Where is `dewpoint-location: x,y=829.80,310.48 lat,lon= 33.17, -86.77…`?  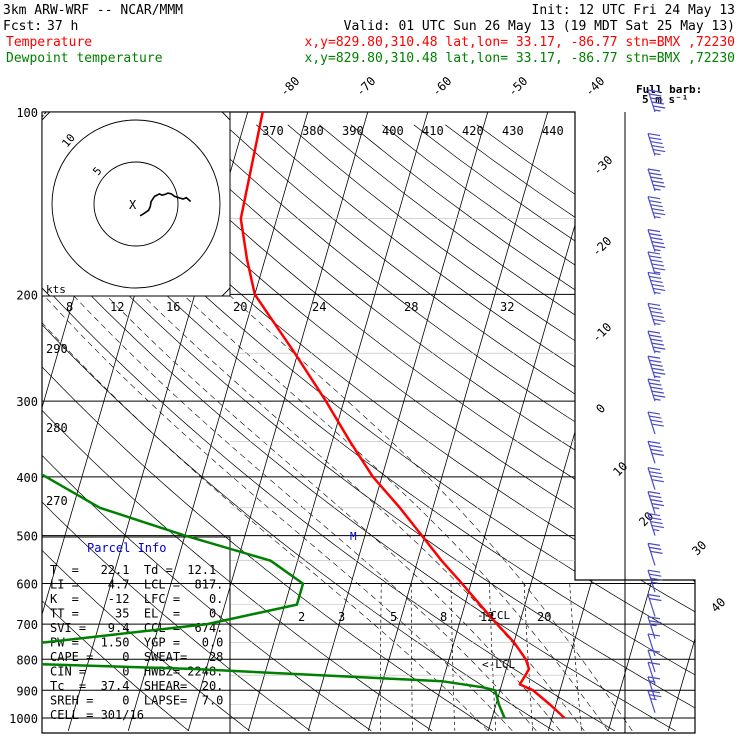 dewpoint-location: x,y=829.80,310.48 lat,lon= 33.17, -86.77… is located at coordinates (520, 58).